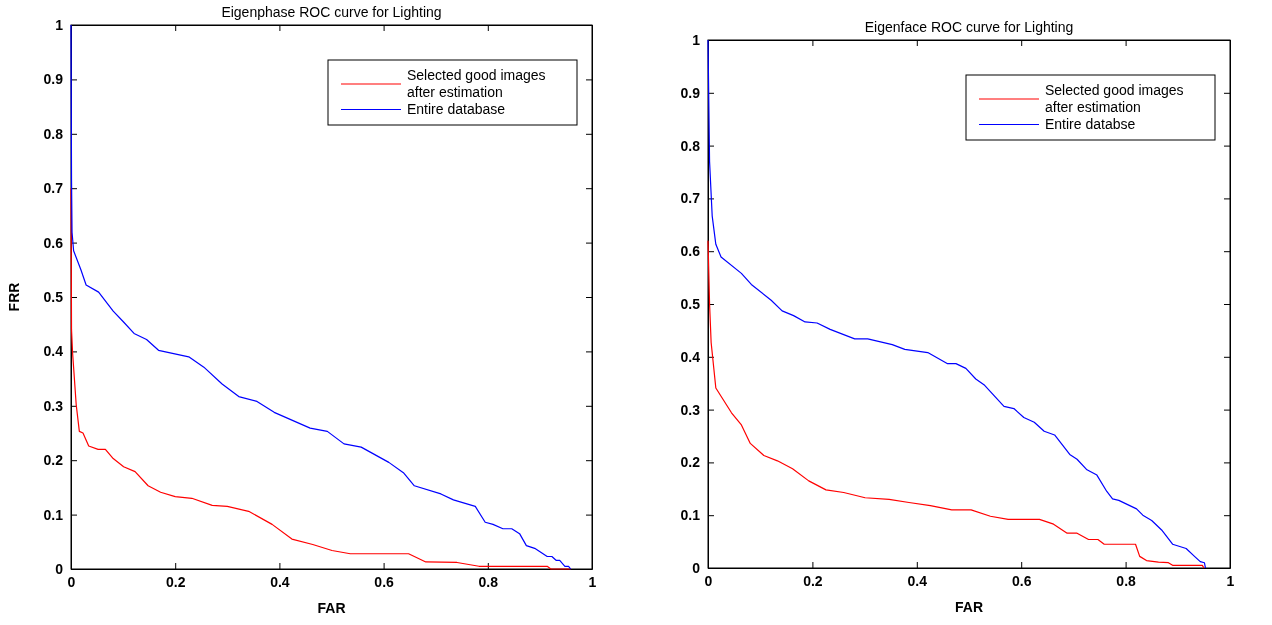  Describe the element at coordinates (969, 27) in the screenshot. I see `chart-title: Eigenface ROC curve for Lighting` at that location.